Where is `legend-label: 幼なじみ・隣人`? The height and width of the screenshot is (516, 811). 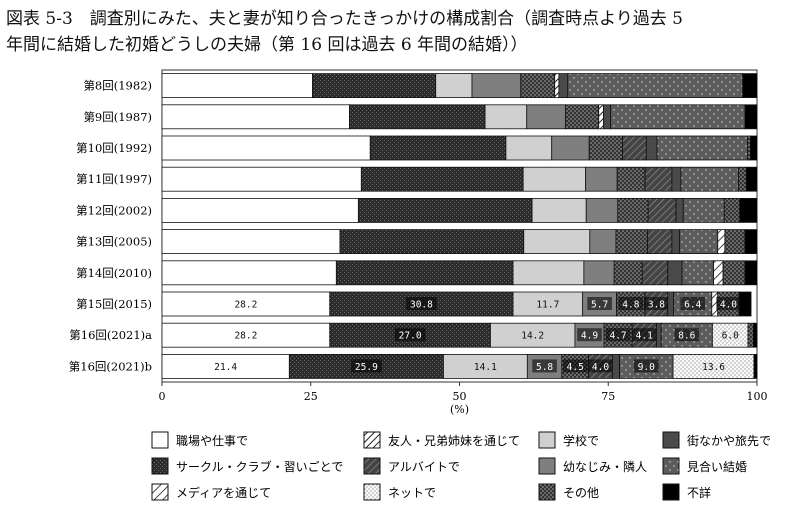 legend-label: 幼なじみ・隣人 is located at coordinates (605, 466).